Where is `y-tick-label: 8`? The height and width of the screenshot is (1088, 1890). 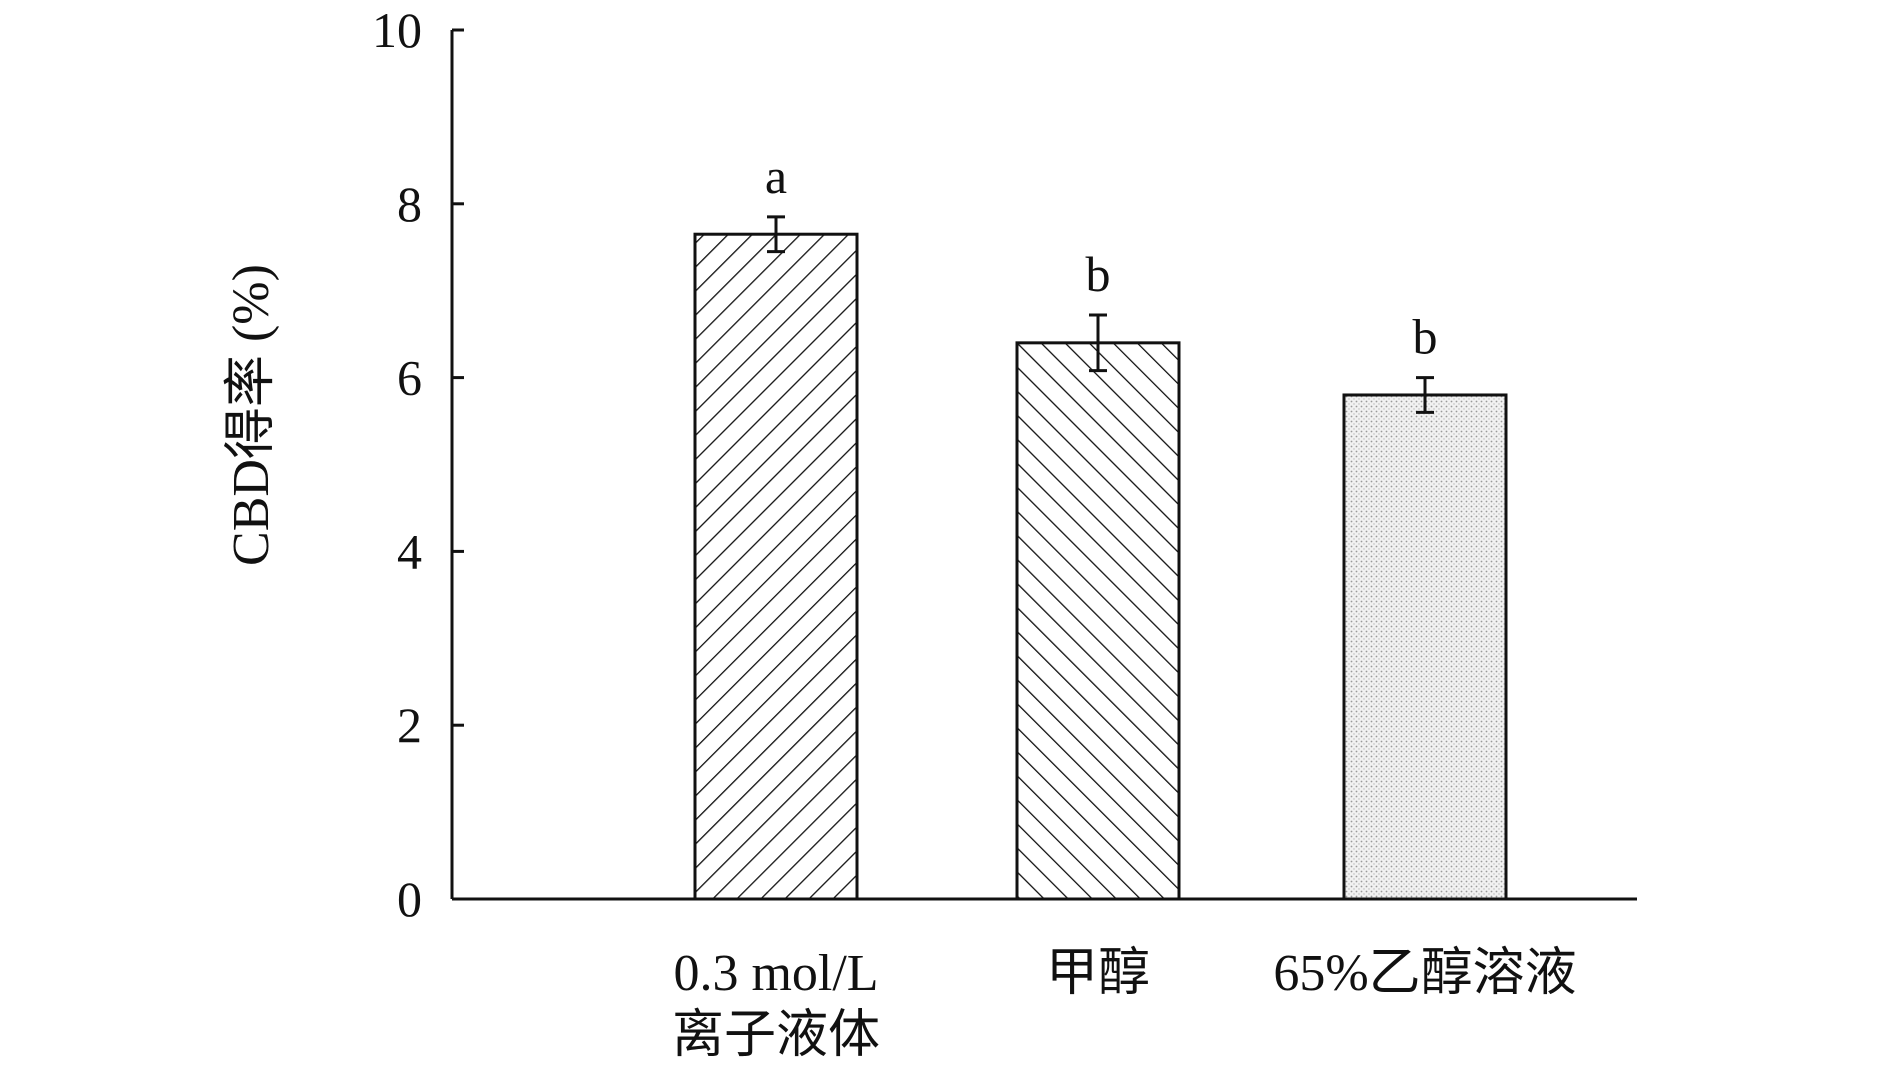 y-tick-label: 8 is located at coordinates (409, 204).